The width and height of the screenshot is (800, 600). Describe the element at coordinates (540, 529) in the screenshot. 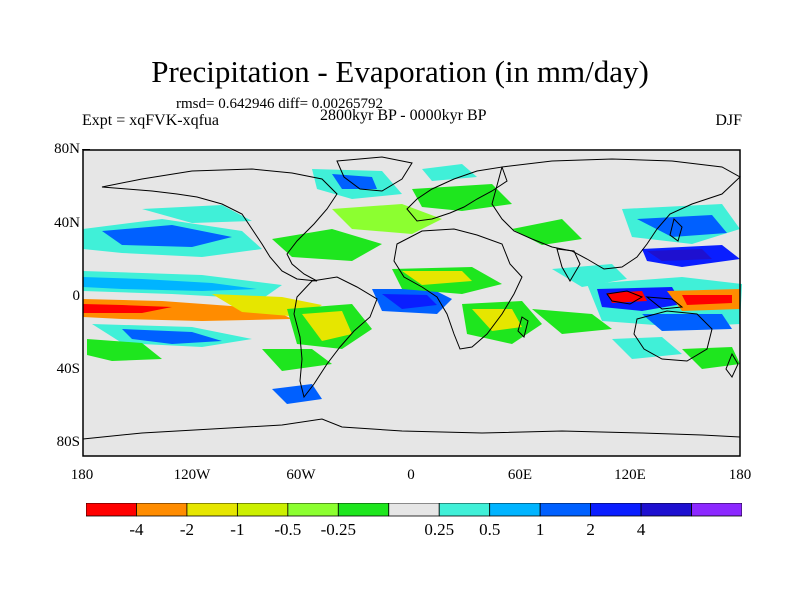

I see `colorbar-label-7: 1` at that location.